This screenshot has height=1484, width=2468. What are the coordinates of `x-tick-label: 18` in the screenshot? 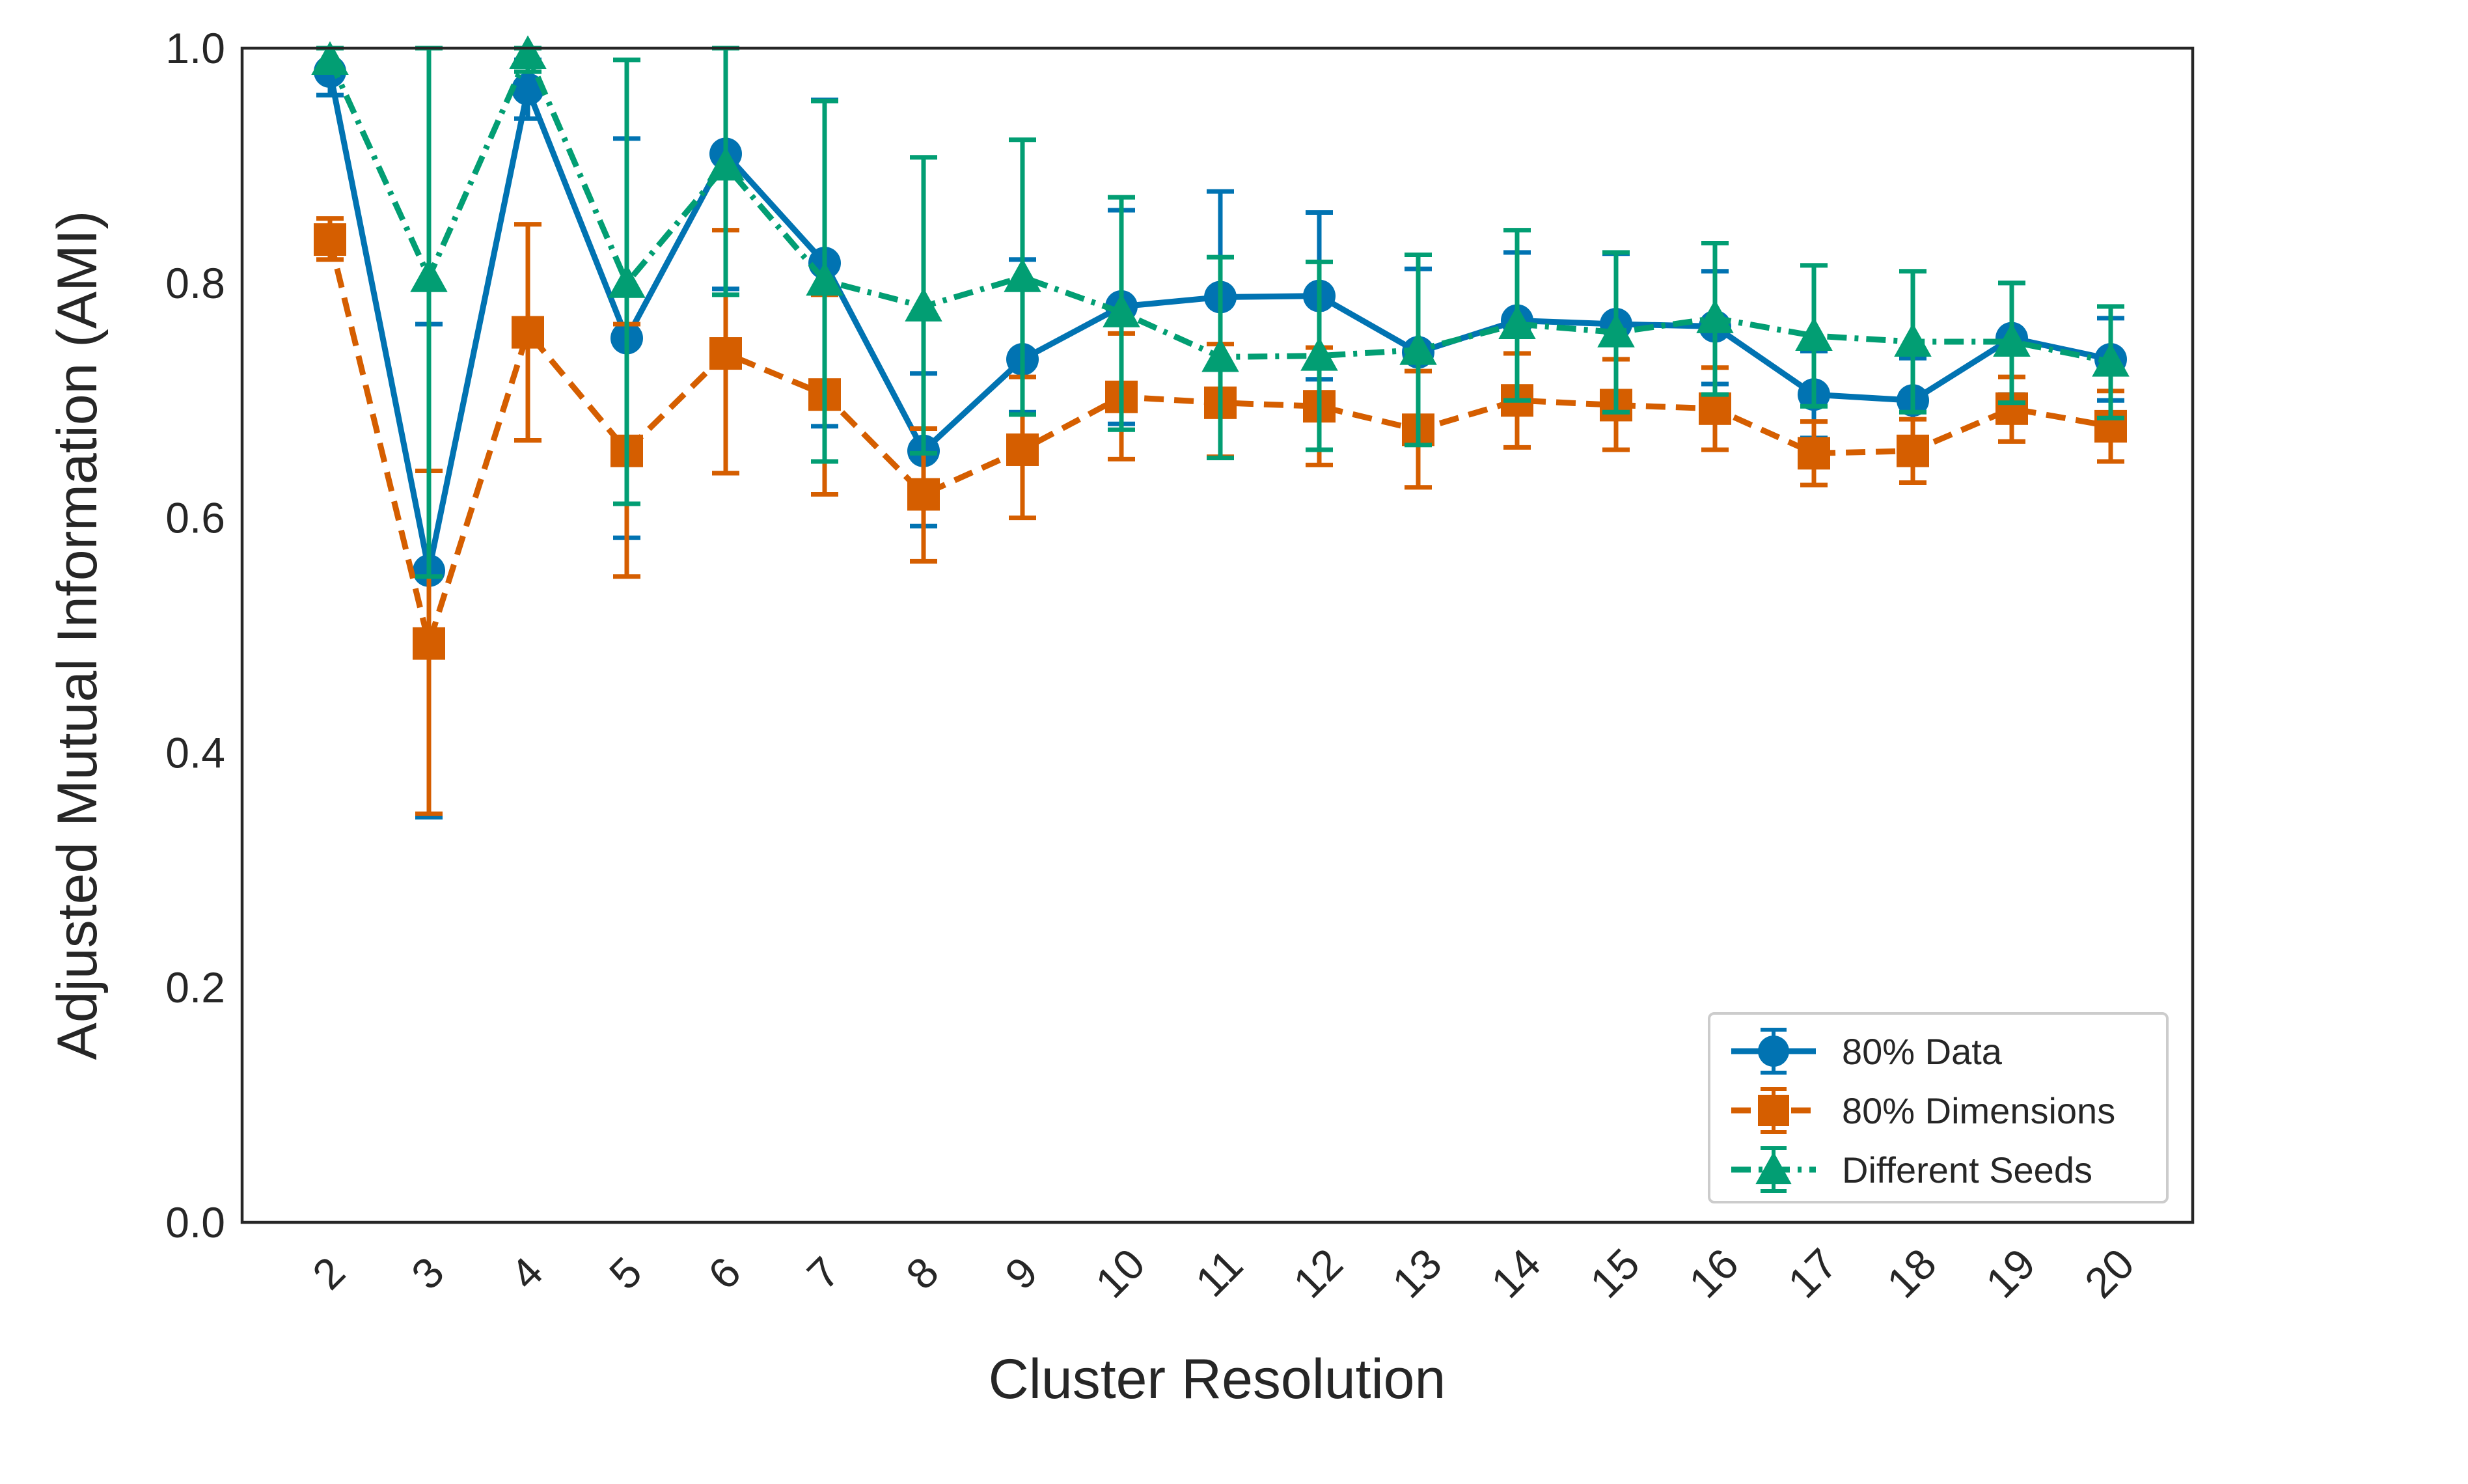 It's located at (1912, 1273).